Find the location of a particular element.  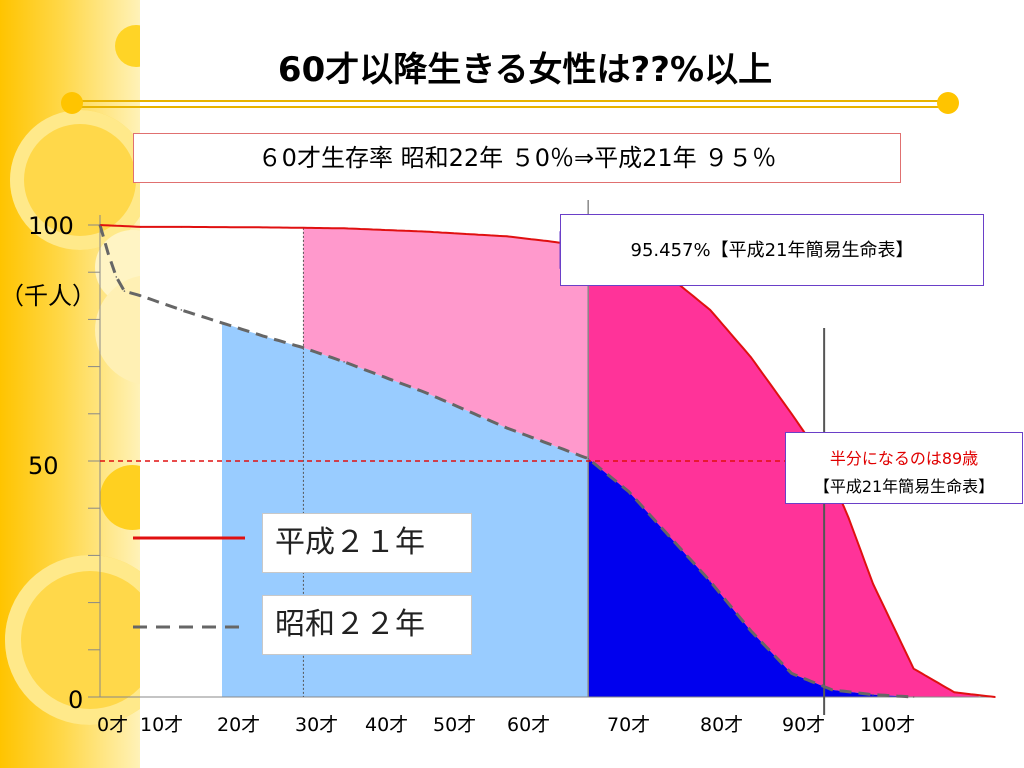

x-tick-90: 90才 is located at coordinates (804, 725).